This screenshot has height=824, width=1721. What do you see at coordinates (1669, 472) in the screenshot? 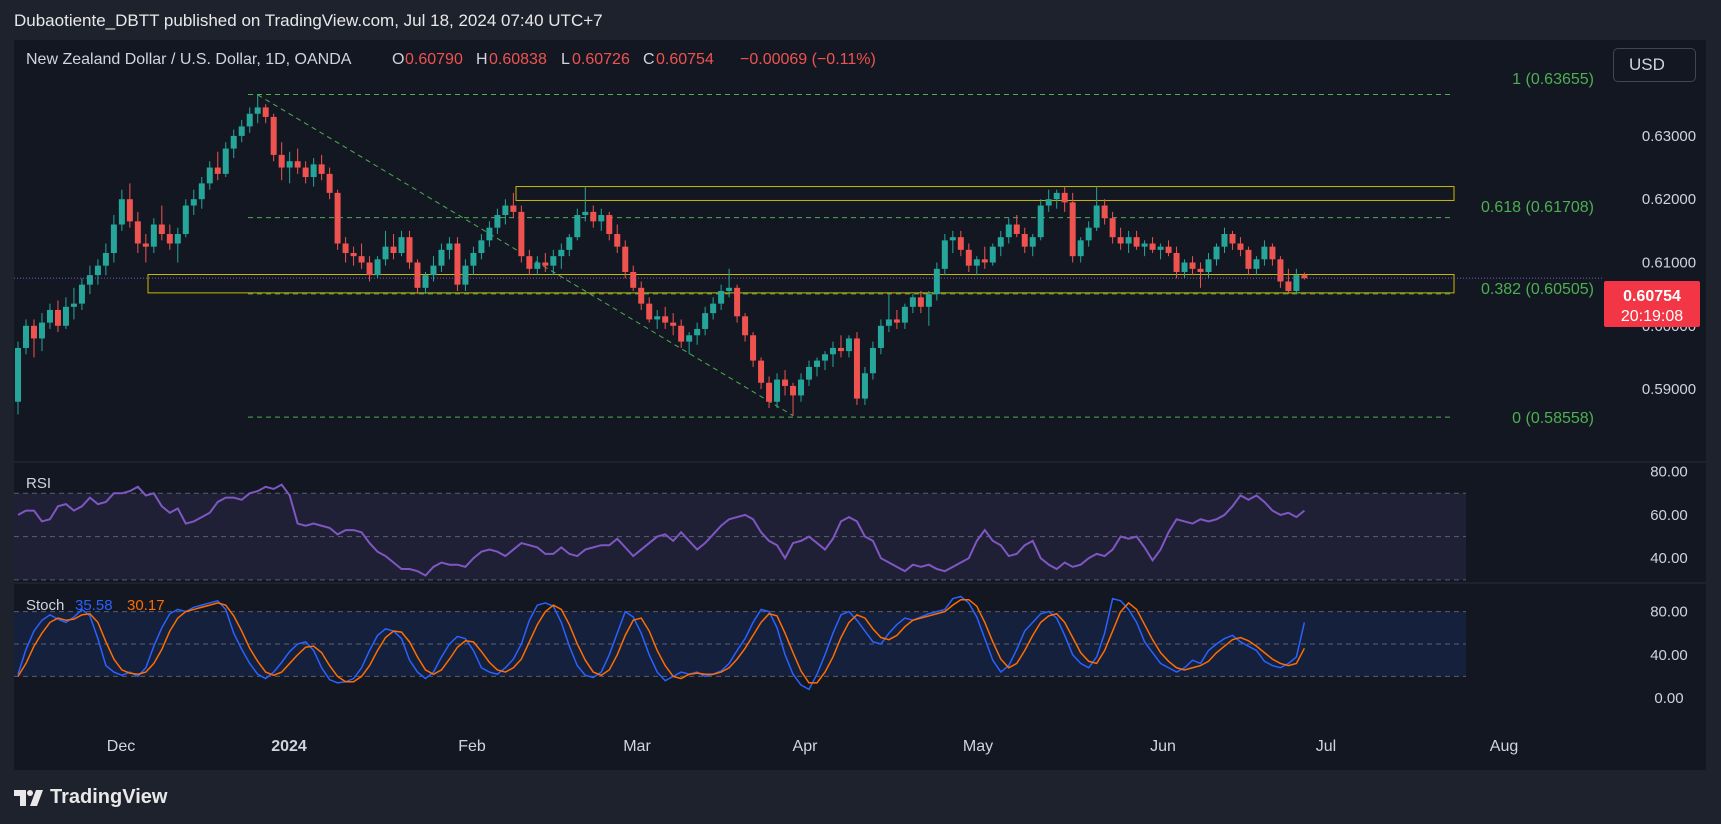
I see `rsi-tick-label: 80.00` at bounding box center [1669, 472].